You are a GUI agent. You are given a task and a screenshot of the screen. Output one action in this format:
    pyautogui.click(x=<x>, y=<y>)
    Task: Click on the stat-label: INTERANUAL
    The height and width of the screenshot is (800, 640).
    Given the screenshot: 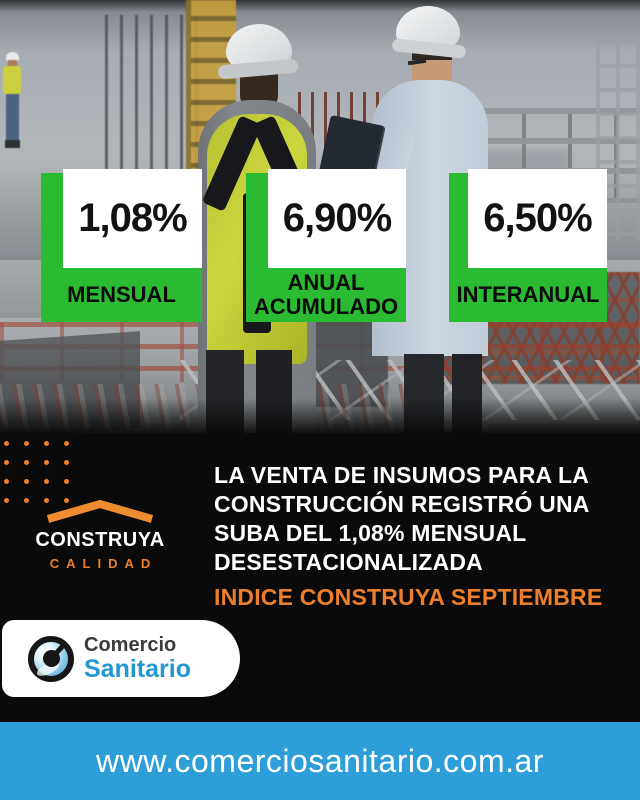 What is the action you would take?
    pyautogui.click(x=528, y=295)
    